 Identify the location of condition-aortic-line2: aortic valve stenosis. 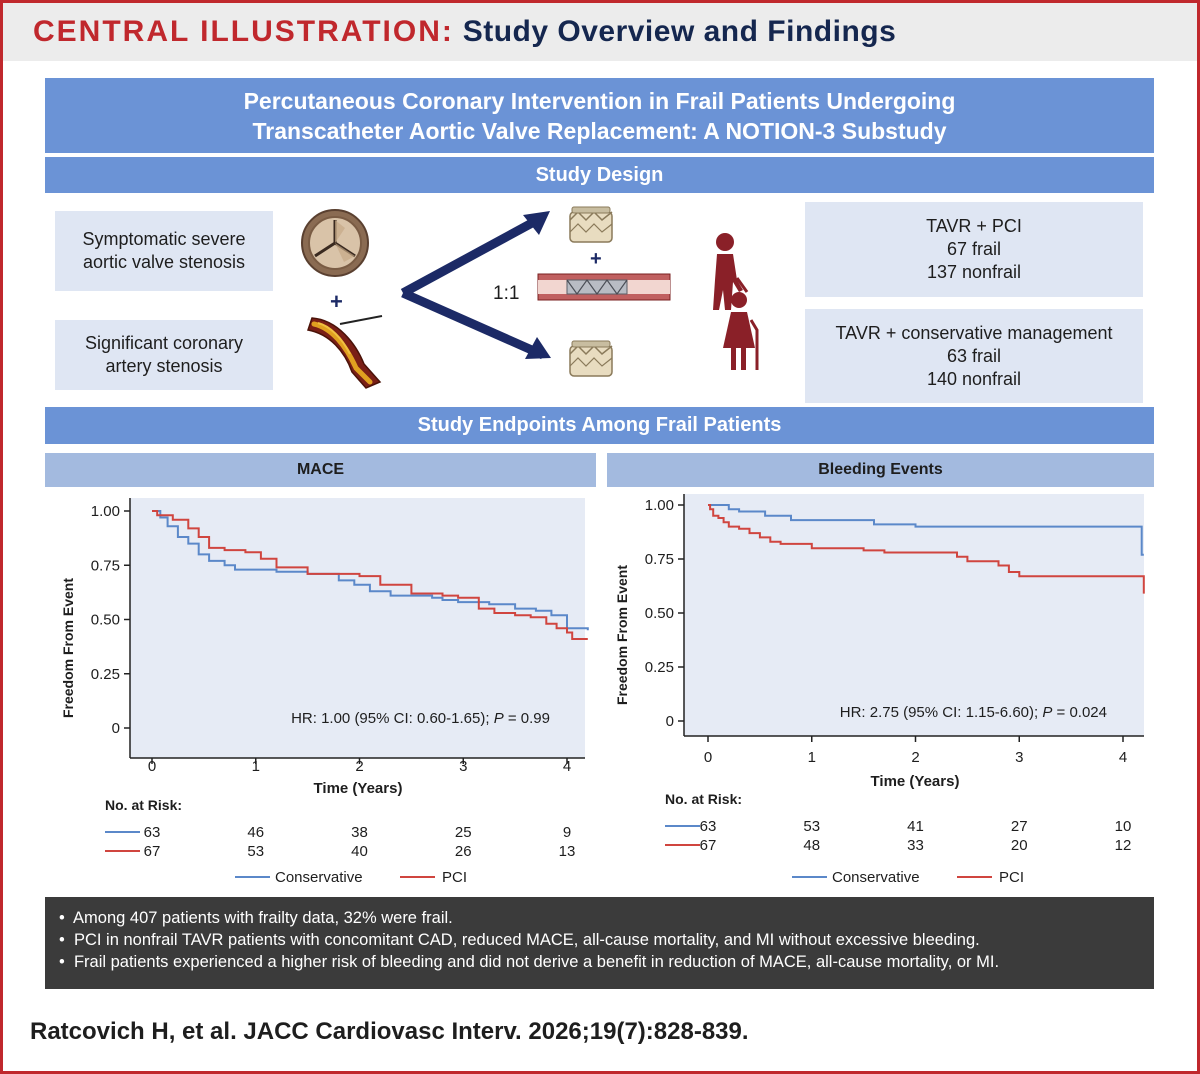
(164, 262).